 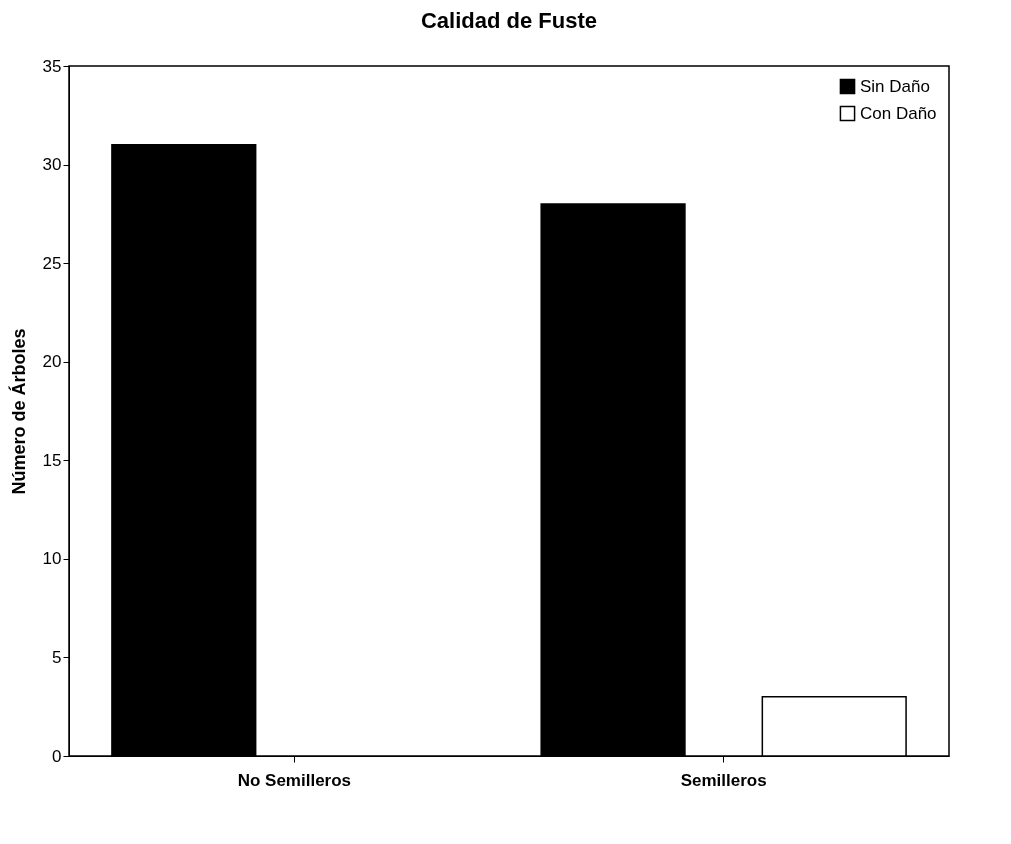 What do you see at coordinates (898, 113) in the screenshot?
I see `legend-label: Con Daño` at bounding box center [898, 113].